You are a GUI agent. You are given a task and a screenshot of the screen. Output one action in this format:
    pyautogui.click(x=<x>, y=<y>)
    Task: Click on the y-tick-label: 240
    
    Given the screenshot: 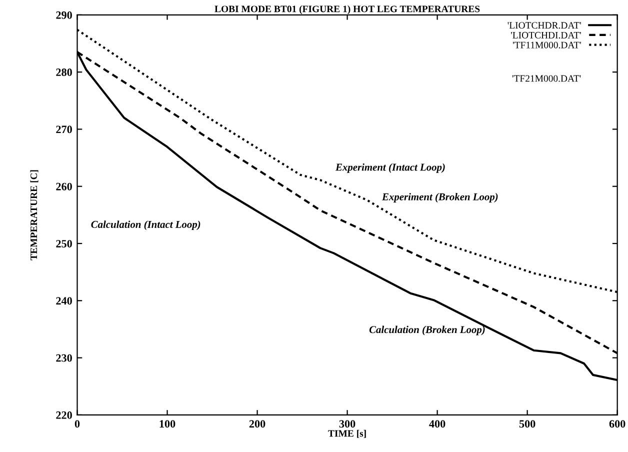 What is the action you would take?
    pyautogui.click(x=64, y=301)
    